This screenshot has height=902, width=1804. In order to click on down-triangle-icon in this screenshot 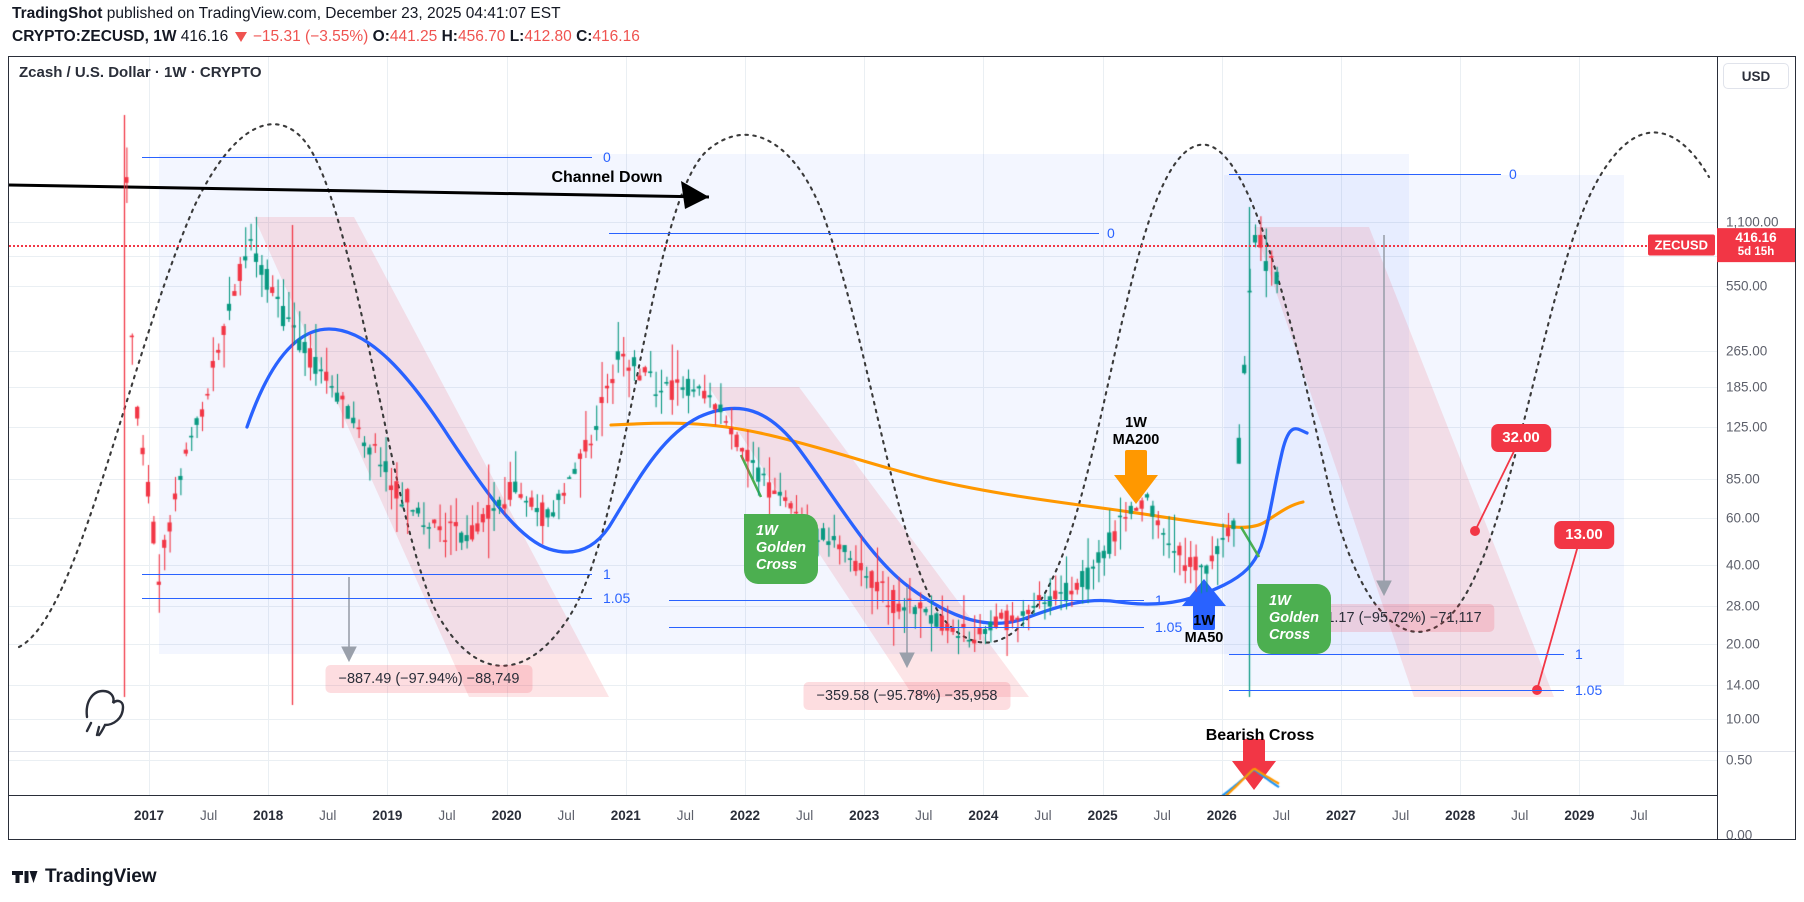, I will do `click(240, 37)`.